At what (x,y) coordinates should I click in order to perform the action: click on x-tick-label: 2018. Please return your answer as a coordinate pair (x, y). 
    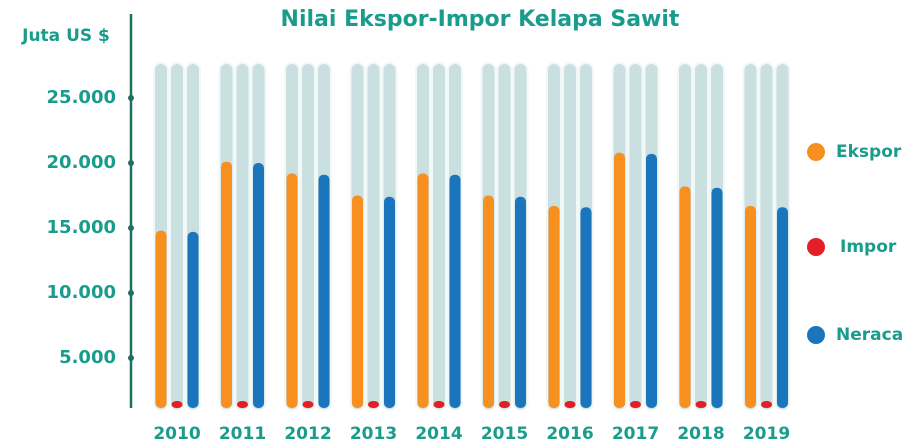
    Looking at the image, I should click on (700, 434).